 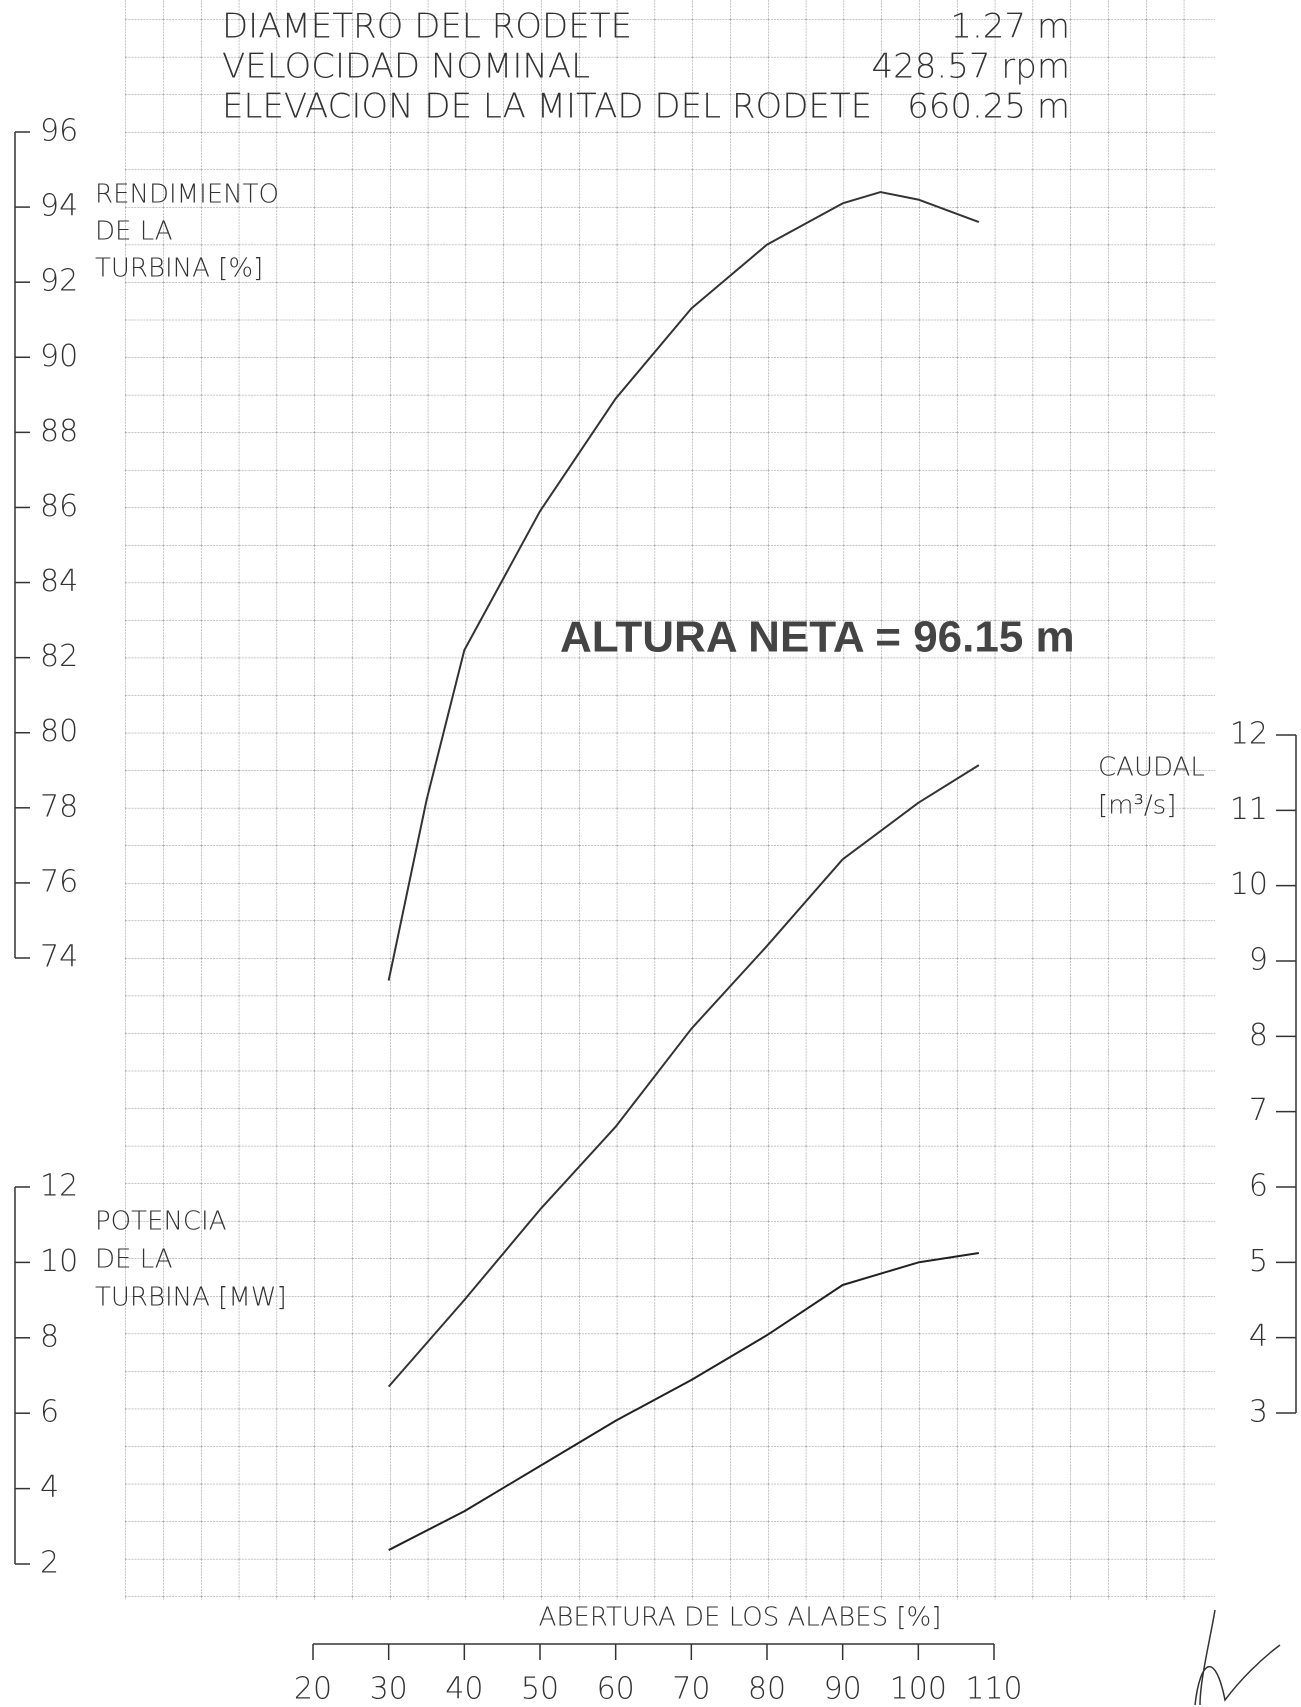 I want to click on y2-tick-label: 4, so click(x=1258, y=1336).